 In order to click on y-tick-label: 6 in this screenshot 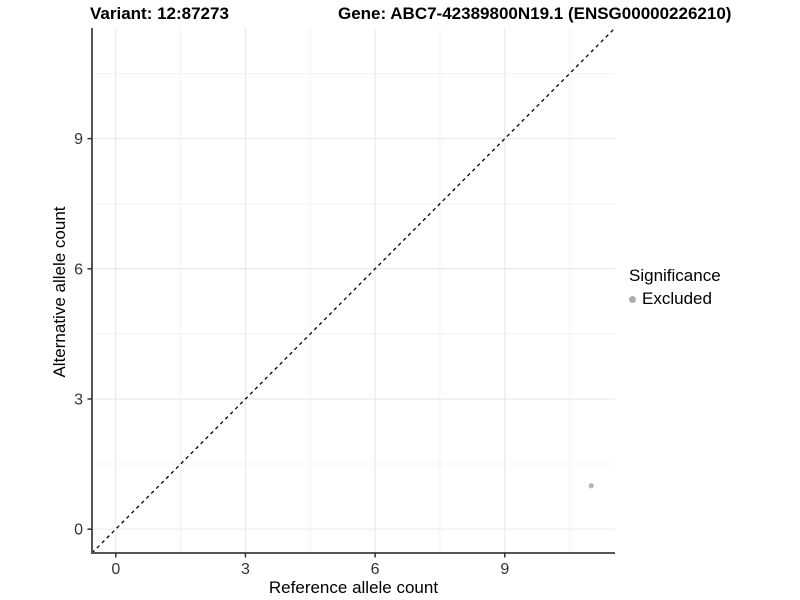, I will do `click(78, 269)`.